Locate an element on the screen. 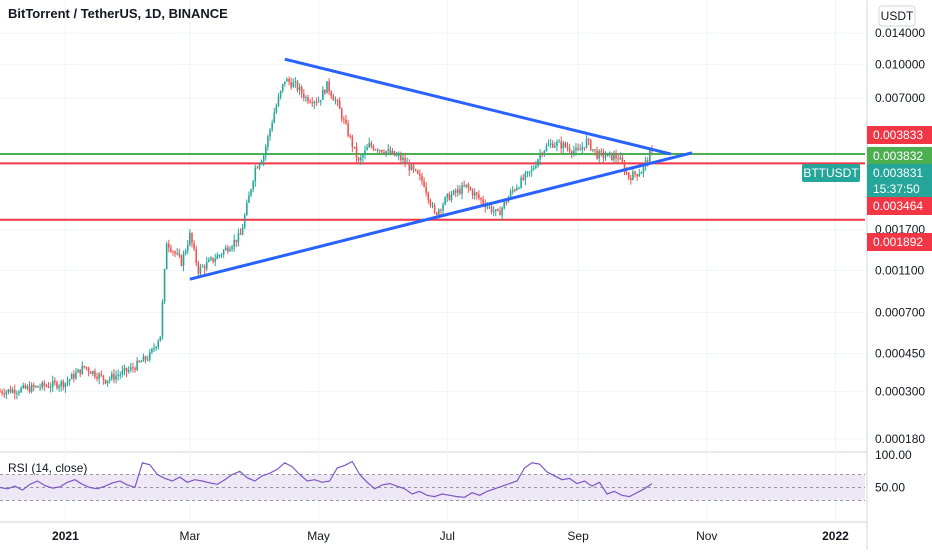 The width and height of the screenshot is (932, 555). rsi-line is located at coordinates (326, 479).